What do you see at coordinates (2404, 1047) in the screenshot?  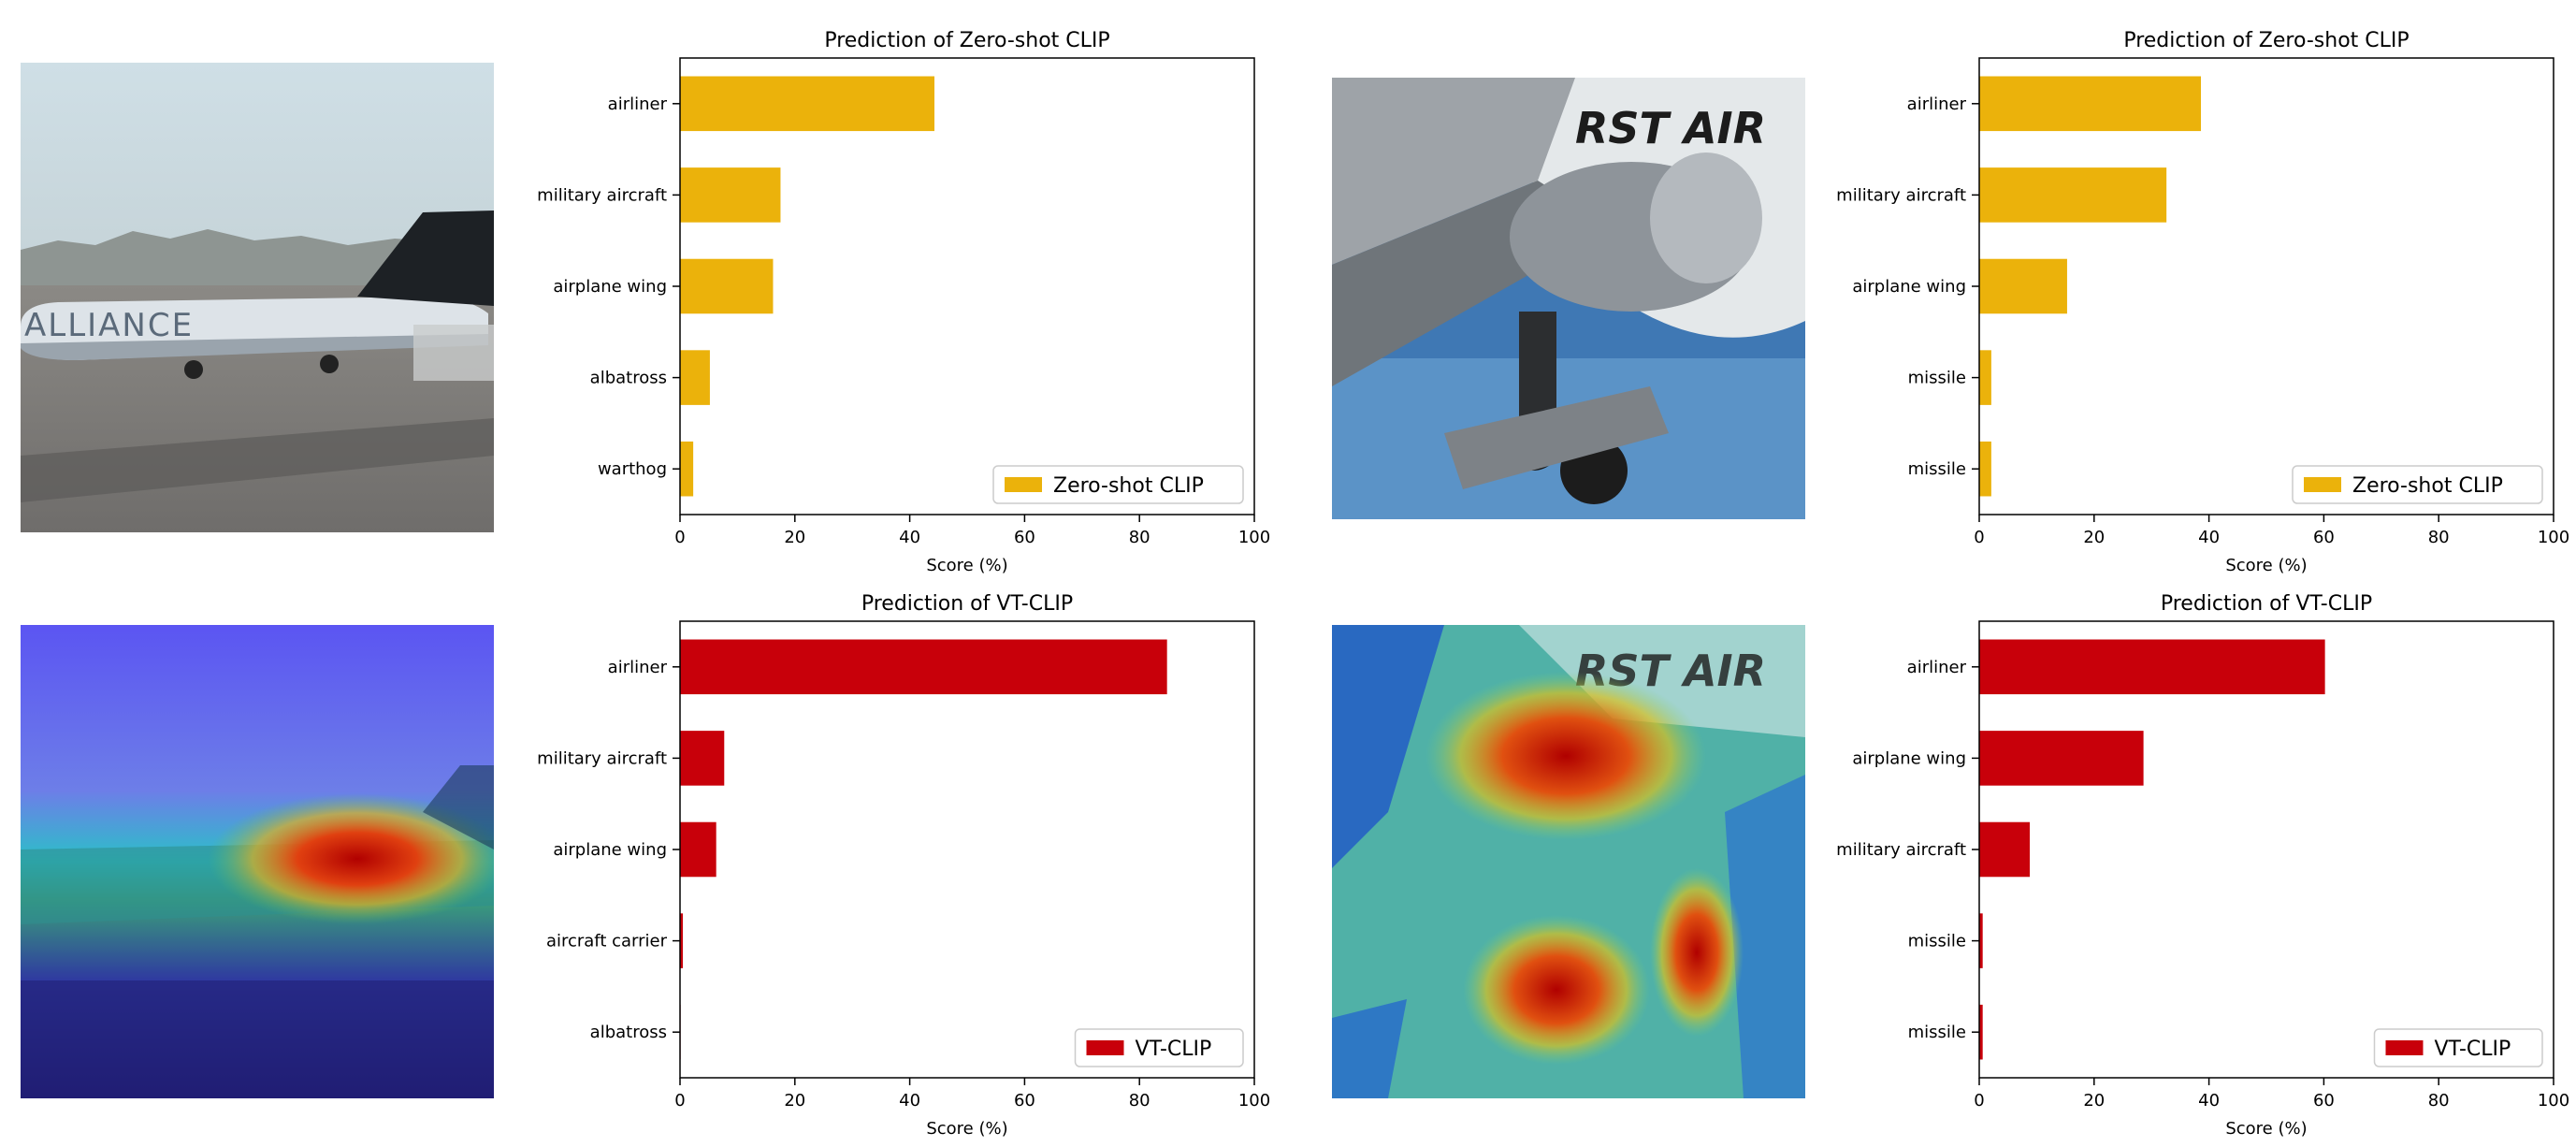 I see `chart-4-legend-swatch` at bounding box center [2404, 1047].